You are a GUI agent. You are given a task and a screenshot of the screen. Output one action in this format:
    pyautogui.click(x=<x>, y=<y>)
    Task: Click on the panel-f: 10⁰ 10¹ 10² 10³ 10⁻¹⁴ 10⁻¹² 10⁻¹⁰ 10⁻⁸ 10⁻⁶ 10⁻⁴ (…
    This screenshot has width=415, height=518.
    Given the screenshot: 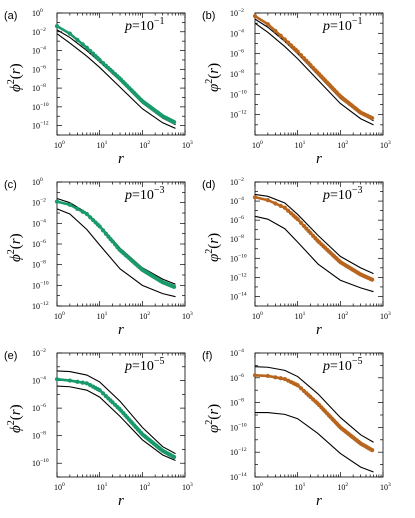 What is the action you would take?
    pyautogui.click(x=296, y=428)
    